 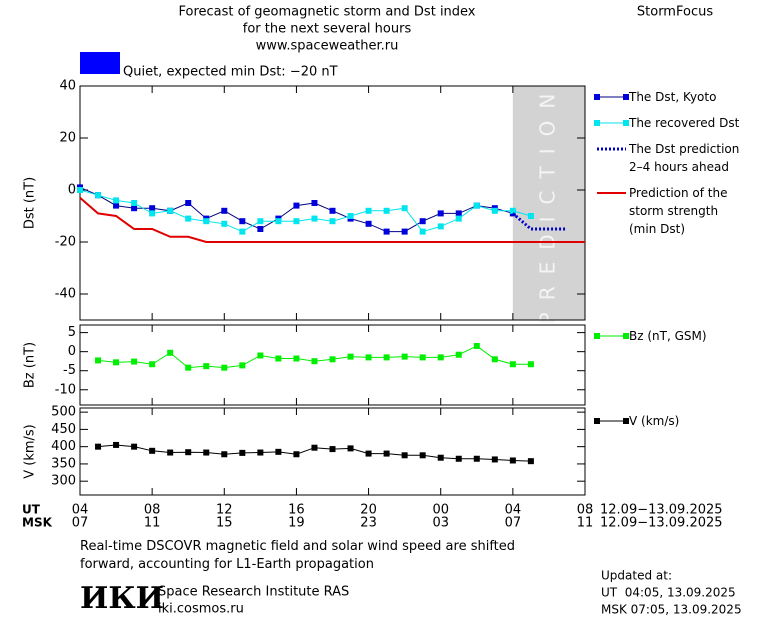 I want to click on y-tick-label: 20, so click(x=67, y=138).